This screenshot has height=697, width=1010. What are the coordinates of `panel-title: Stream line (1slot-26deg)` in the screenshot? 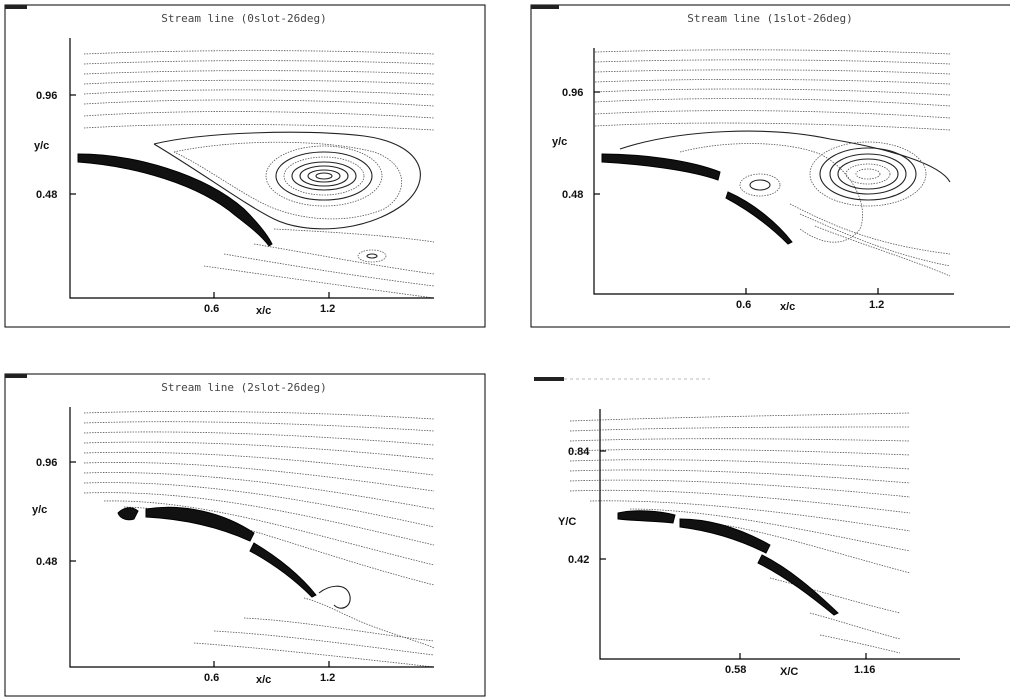 It's located at (770, 18).